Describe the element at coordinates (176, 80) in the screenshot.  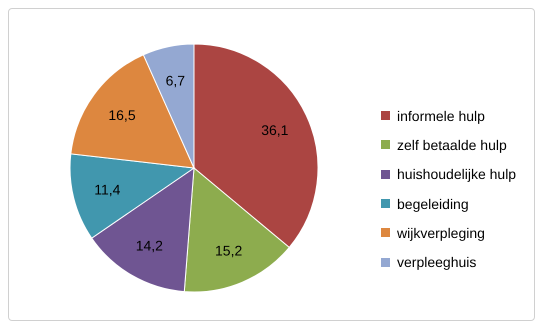
I see `data-label: 6,7` at that location.